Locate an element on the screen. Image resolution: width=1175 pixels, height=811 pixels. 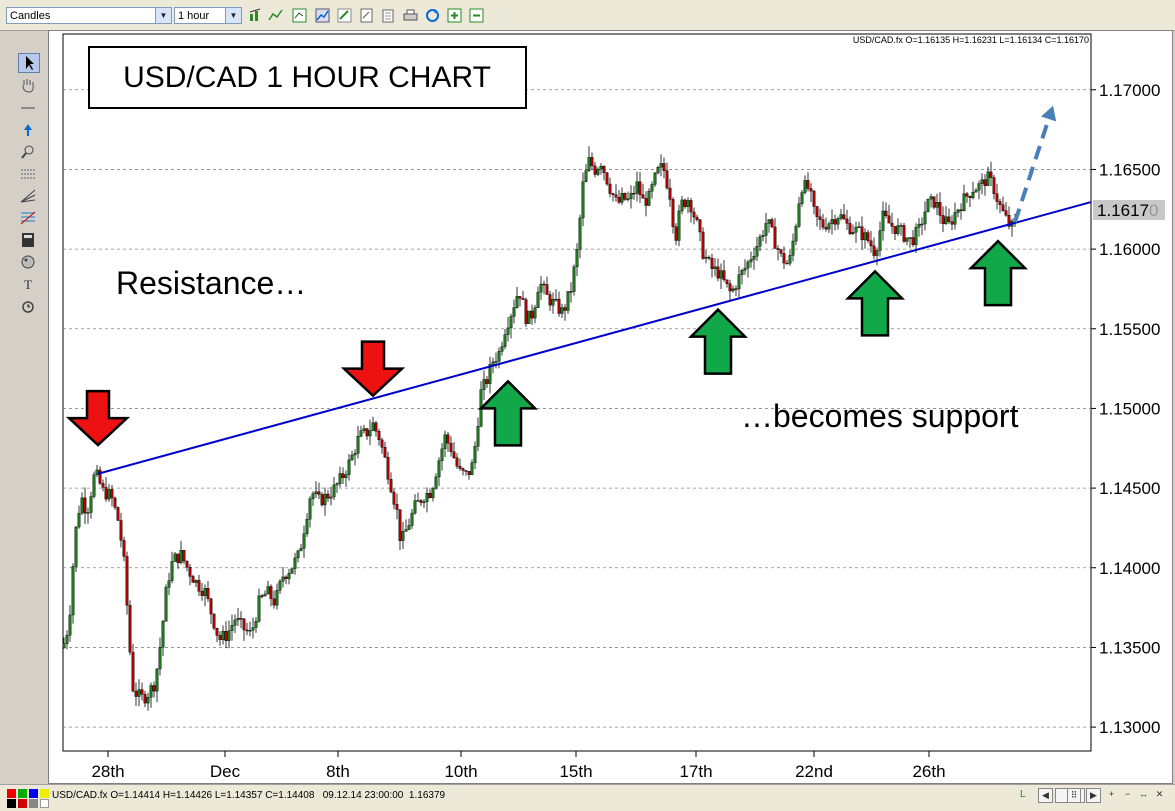
copy-icon is located at coordinates (388, 15).